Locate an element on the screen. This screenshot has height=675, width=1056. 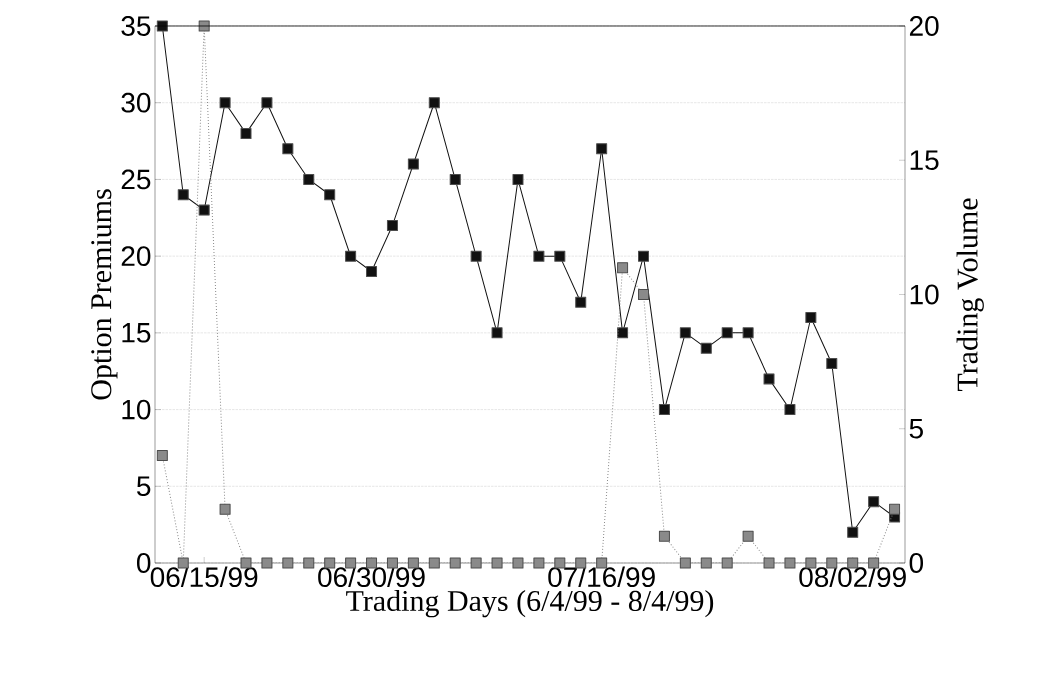
y-tick-label: 25 is located at coordinates (136, 179).